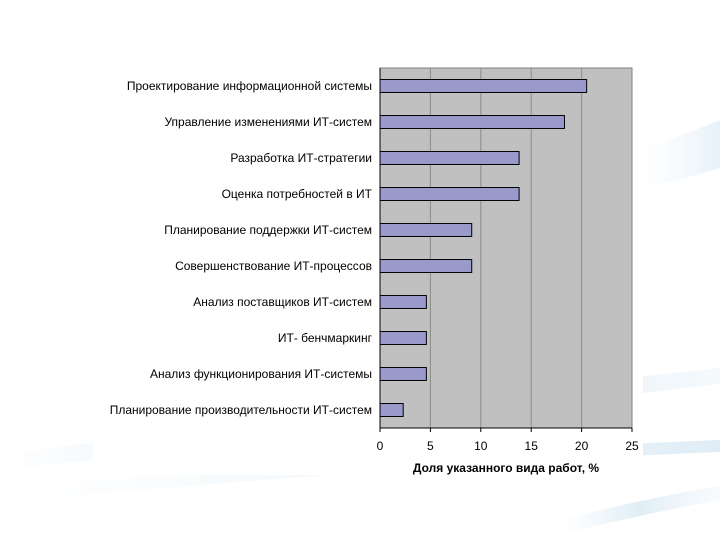 The width and height of the screenshot is (720, 540). I want to click on x-tick-label: 25, so click(632, 446).